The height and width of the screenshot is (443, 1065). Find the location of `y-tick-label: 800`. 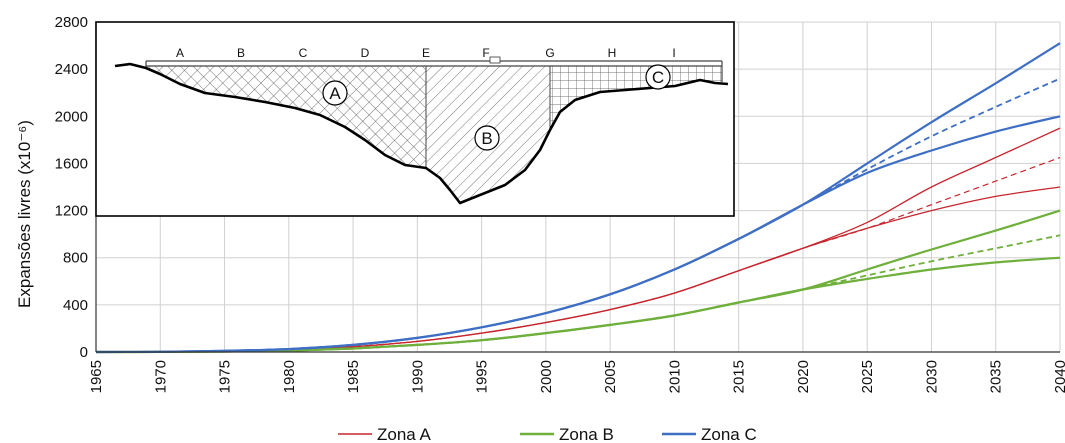

y-tick-label: 800 is located at coordinates (75, 258).